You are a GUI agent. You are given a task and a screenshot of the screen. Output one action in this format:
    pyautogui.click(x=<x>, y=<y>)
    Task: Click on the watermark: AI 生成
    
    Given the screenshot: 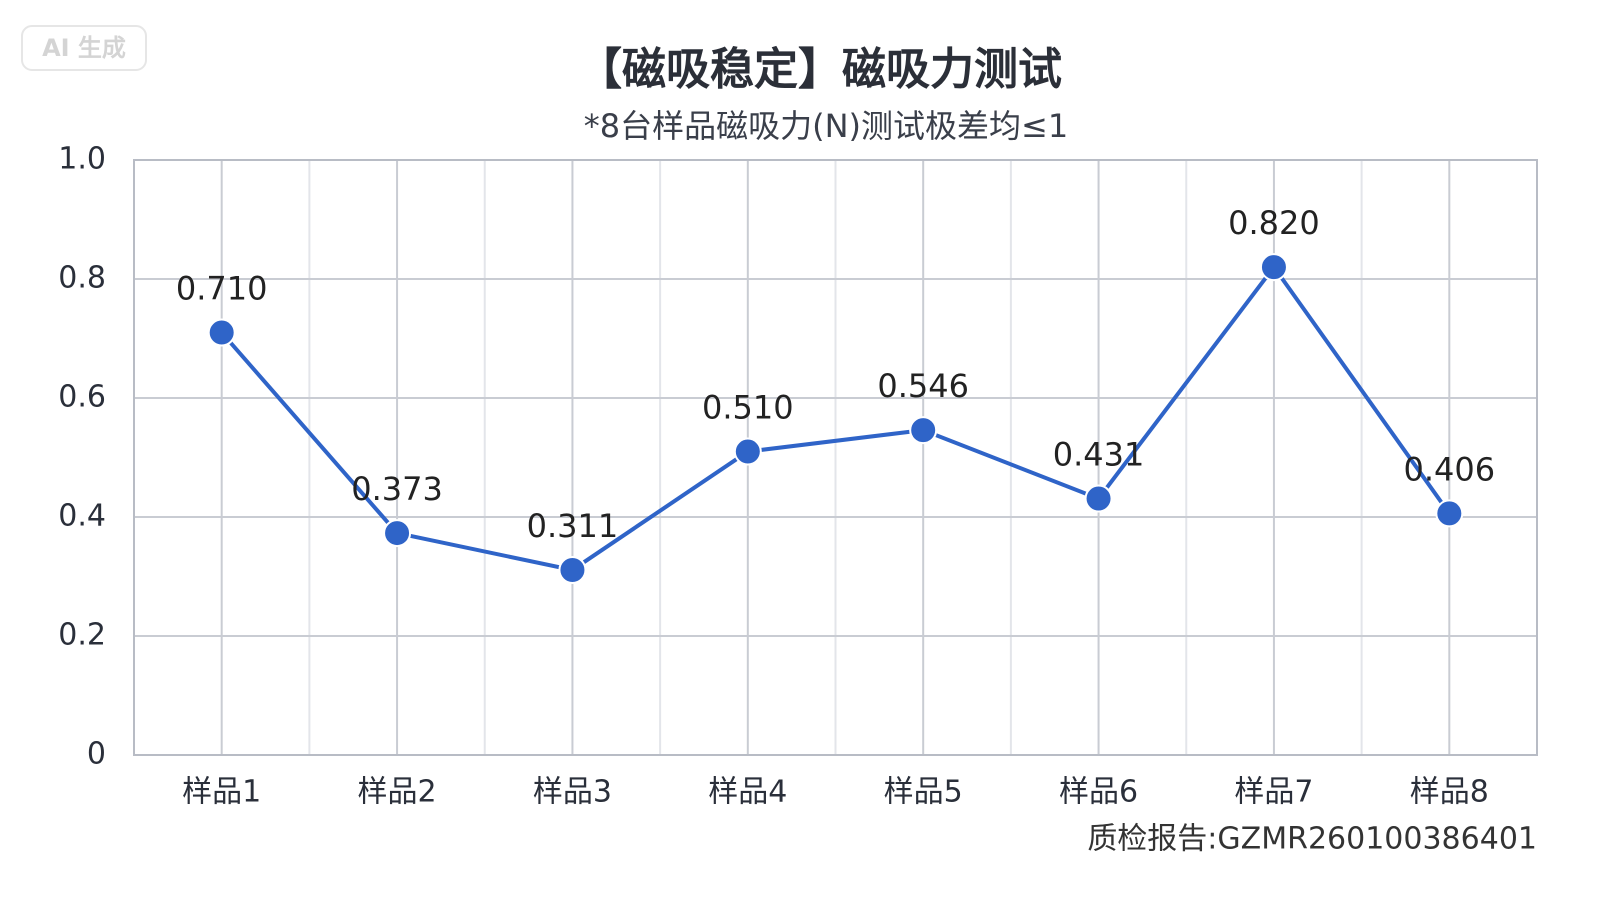 What is the action you would take?
    pyautogui.click(x=84, y=48)
    